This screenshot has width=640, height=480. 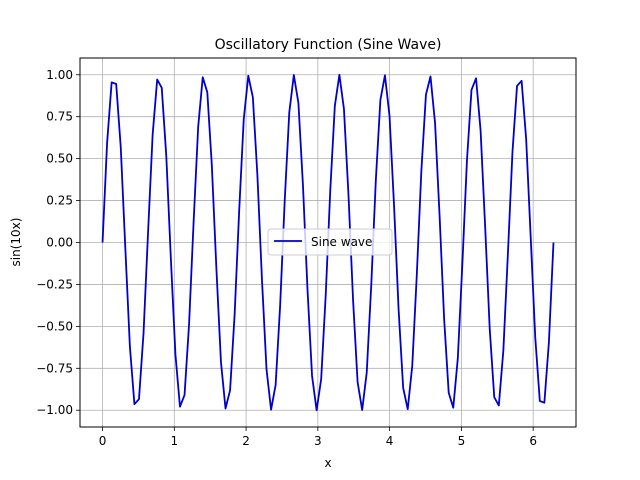 I want to click on x-tick-label: 2, so click(x=246, y=441).